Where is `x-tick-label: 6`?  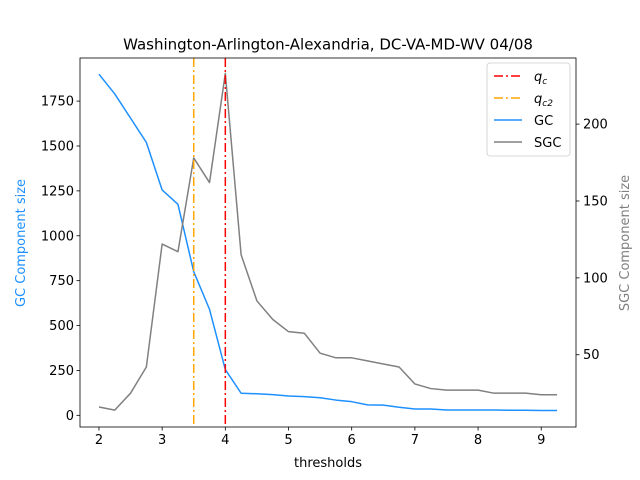
x-tick-label: 6 is located at coordinates (352, 440).